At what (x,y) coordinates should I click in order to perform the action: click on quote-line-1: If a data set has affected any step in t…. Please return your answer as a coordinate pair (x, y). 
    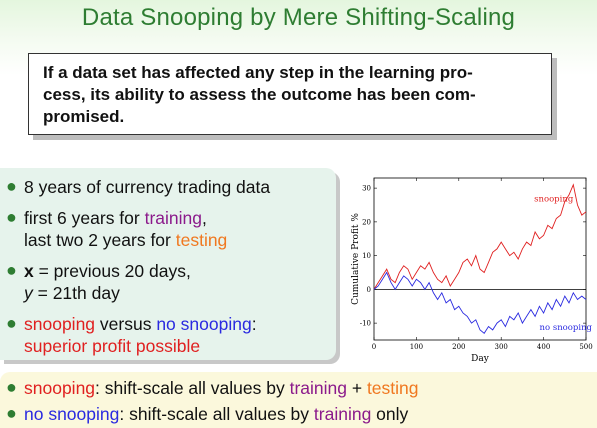
    Looking at the image, I should click on (258, 72).